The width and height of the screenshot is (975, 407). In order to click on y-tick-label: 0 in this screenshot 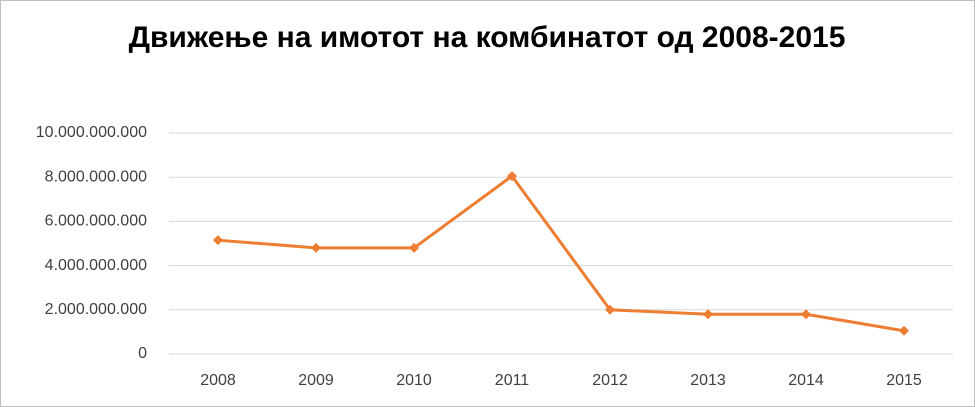, I will do `click(142, 353)`.